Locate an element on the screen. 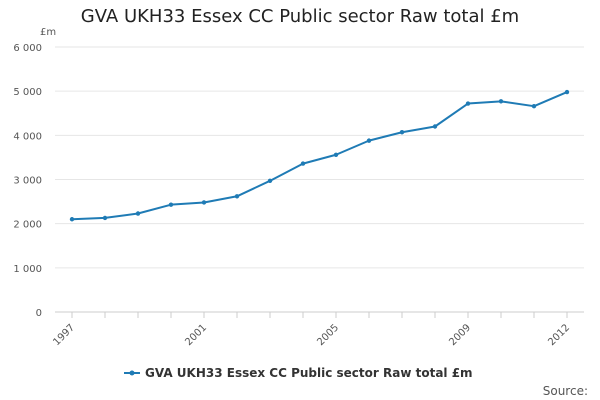  y-tick-label: 2 000 is located at coordinates (27, 225).